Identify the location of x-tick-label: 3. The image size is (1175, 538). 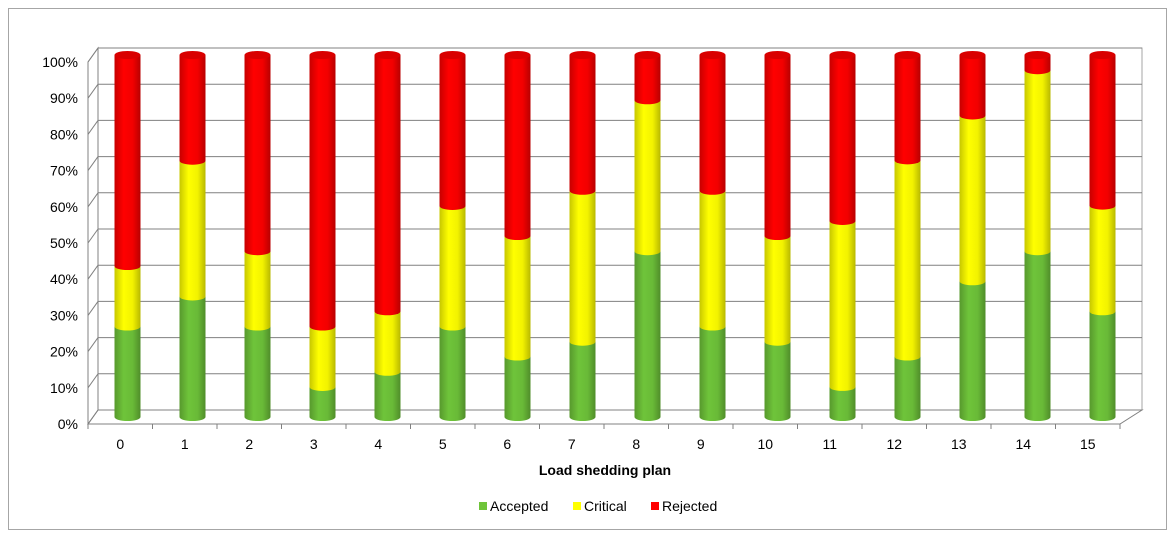
(314, 444).